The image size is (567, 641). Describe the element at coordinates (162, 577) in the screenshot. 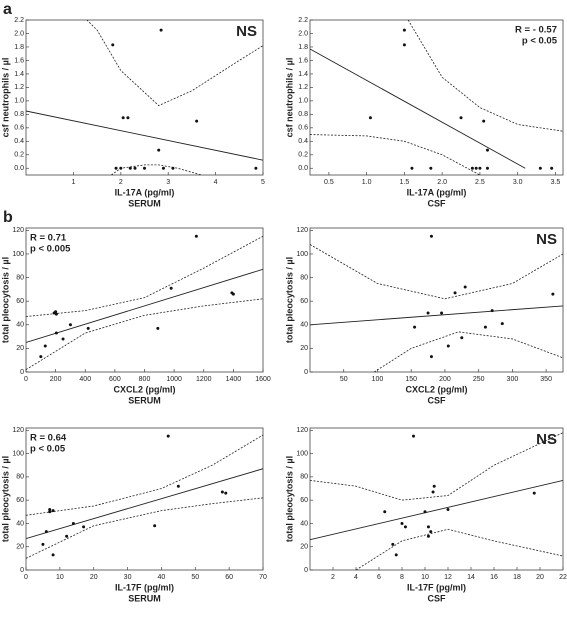

I see `x-tick-label: 40` at that location.